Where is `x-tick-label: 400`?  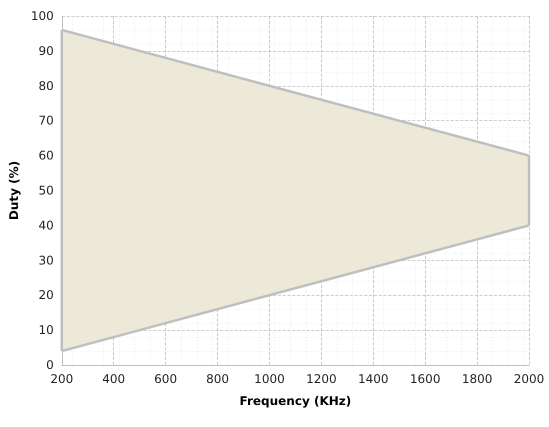 x-tick-label: 400 is located at coordinates (114, 379).